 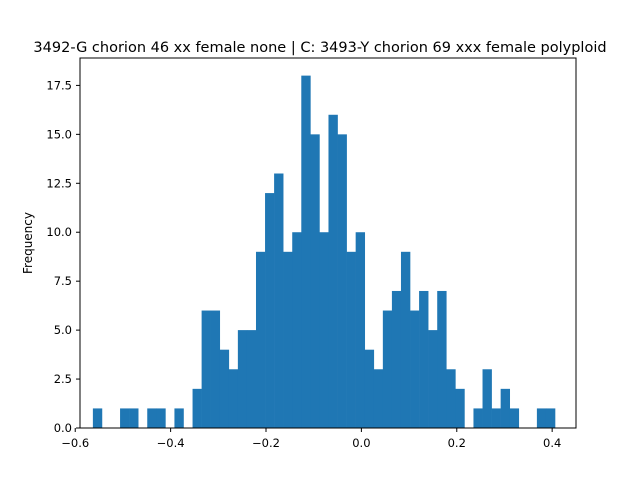 What do you see at coordinates (63, 281) in the screenshot?
I see `y-tick-label: 7.5` at bounding box center [63, 281].